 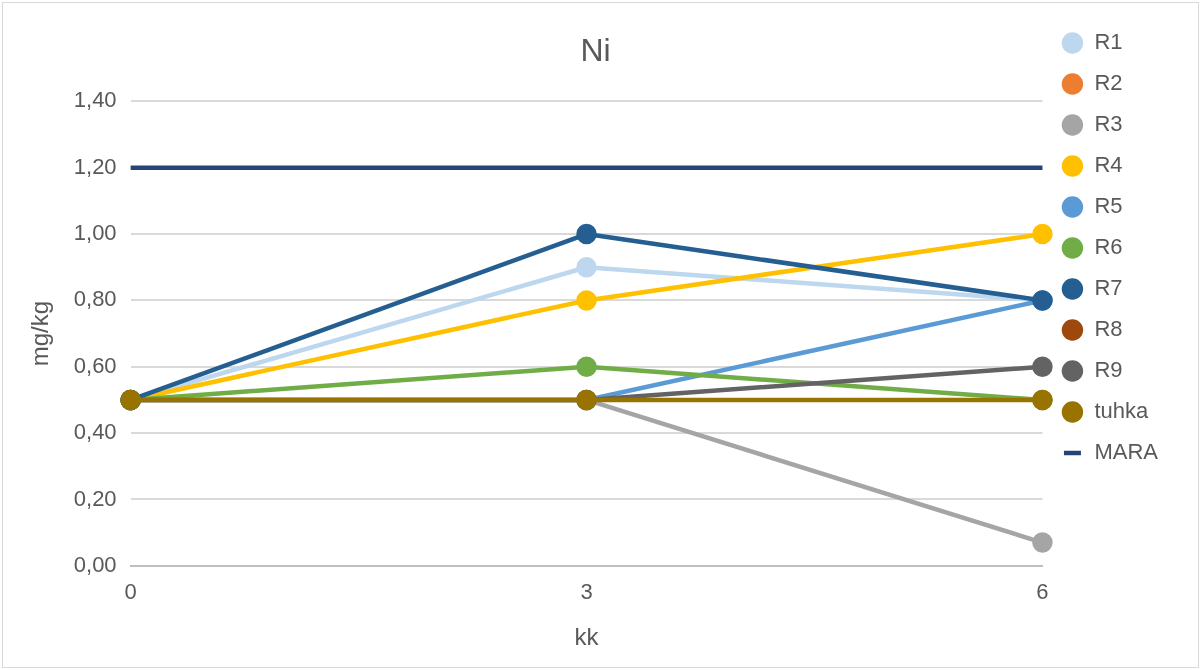 What do you see at coordinates (95, 564) in the screenshot?
I see `y-tick-label: 0,00` at bounding box center [95, 564].